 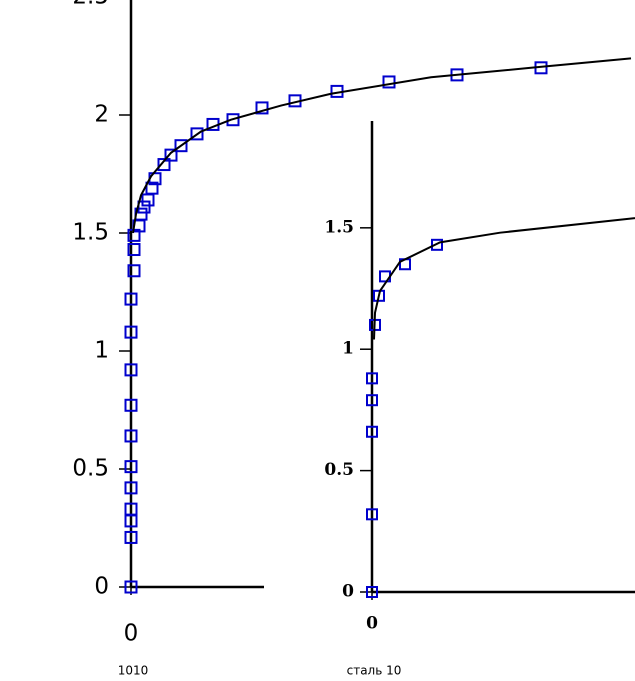 I want to click on chart-label: 1010, so click(x=133, y=671).